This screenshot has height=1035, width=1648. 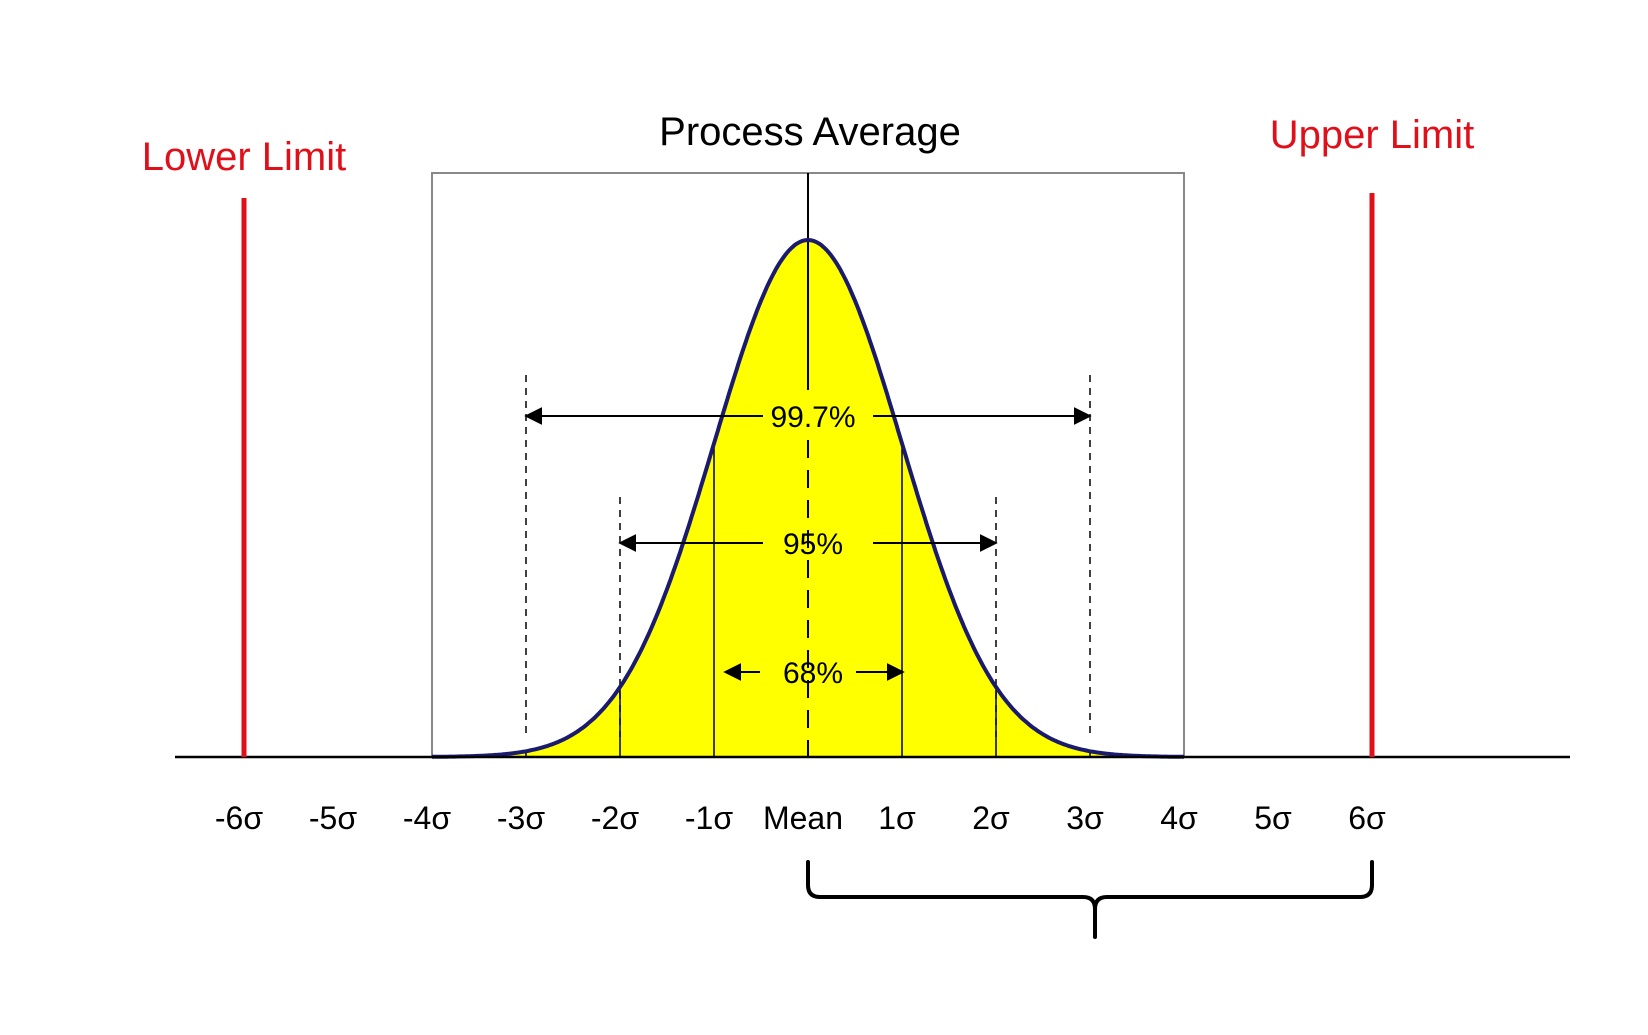 I want to click on chart-title: Process Average, so click(x=810, y=132).